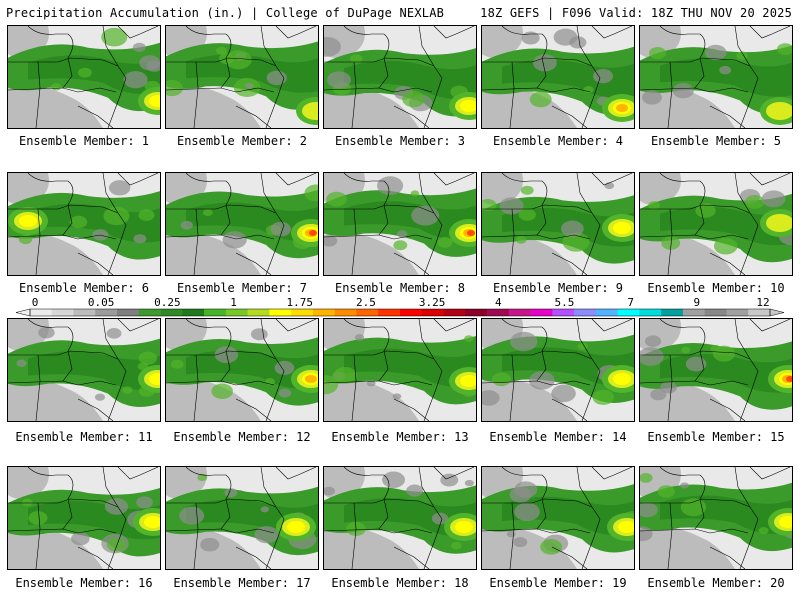 This screenshot has width=800, height=600. Describe the element at coordinates (233, 302) in the screenshot. I see `color-scale-tick-label: 1` at that location.